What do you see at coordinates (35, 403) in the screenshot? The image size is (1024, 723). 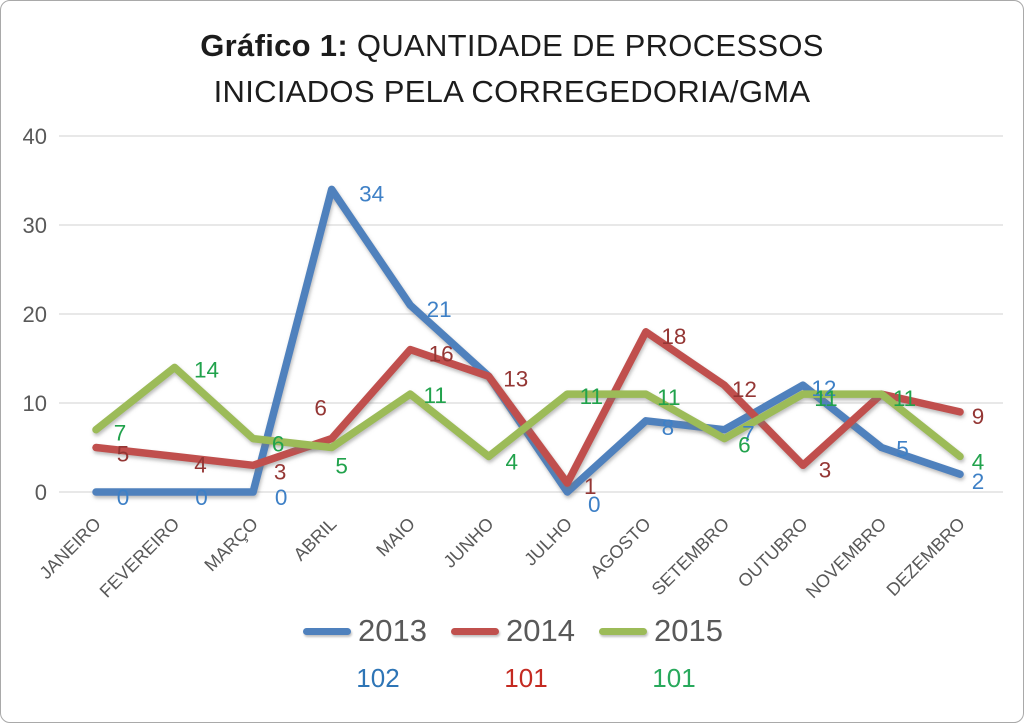 I see `y-axis-label-10: 10` at bounding box center [35, 403].